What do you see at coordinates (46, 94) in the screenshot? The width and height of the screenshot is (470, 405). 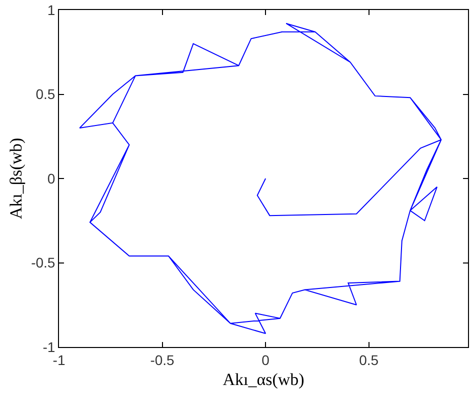 I see `y-tick-label: 0.5` at bounding box center [46, 94].